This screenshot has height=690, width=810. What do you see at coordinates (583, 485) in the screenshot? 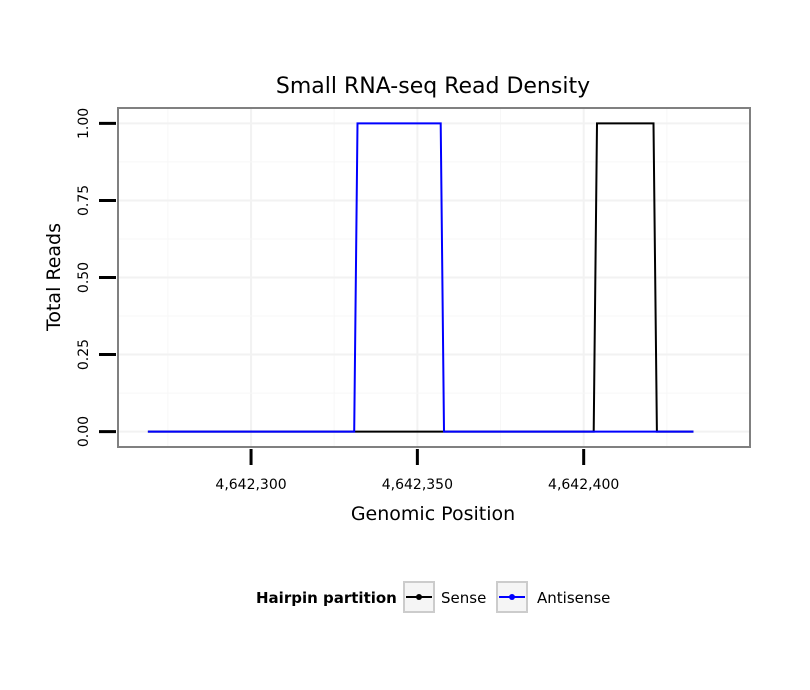
I see `x-tick-label-2: 4,642,400` at bounding box center [583, 485].